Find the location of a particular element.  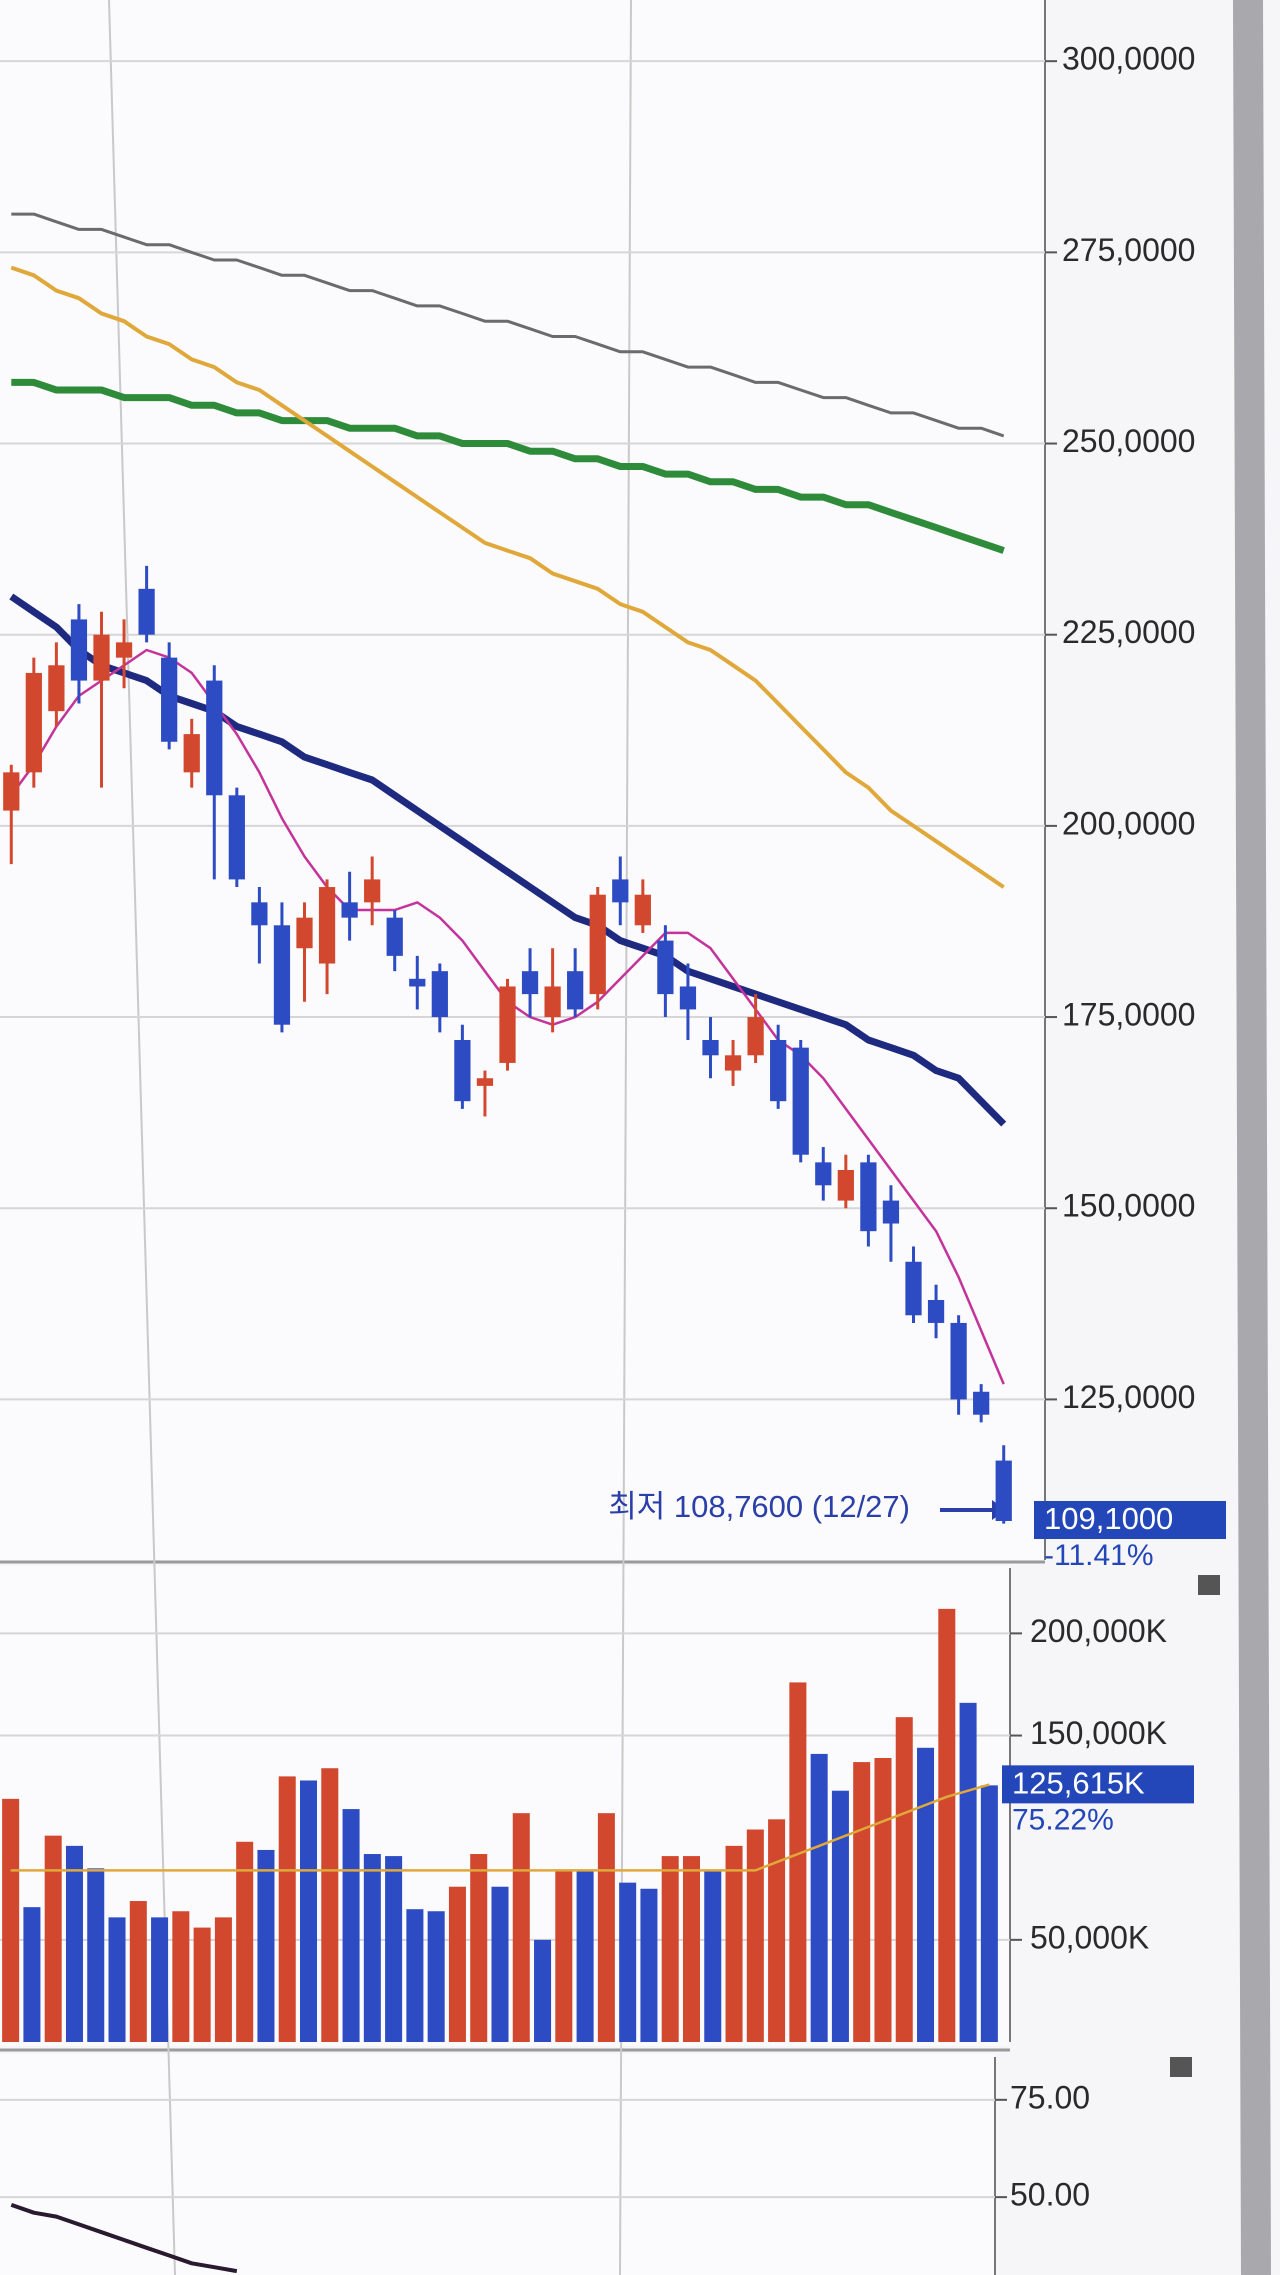

date-grid-line is located at coordinates (142, 1137).